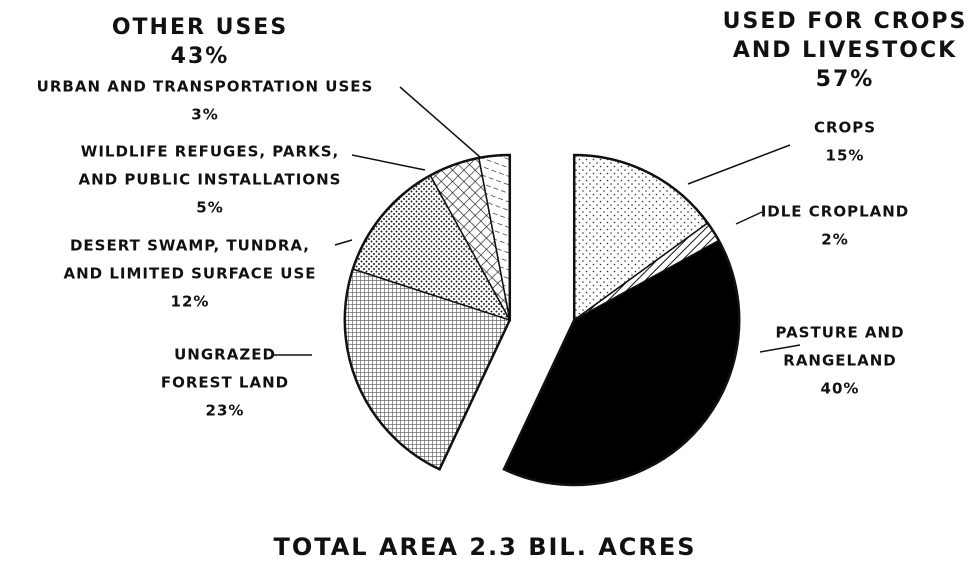  I want to click on group-label: OTHER USES, so click(200, 27).